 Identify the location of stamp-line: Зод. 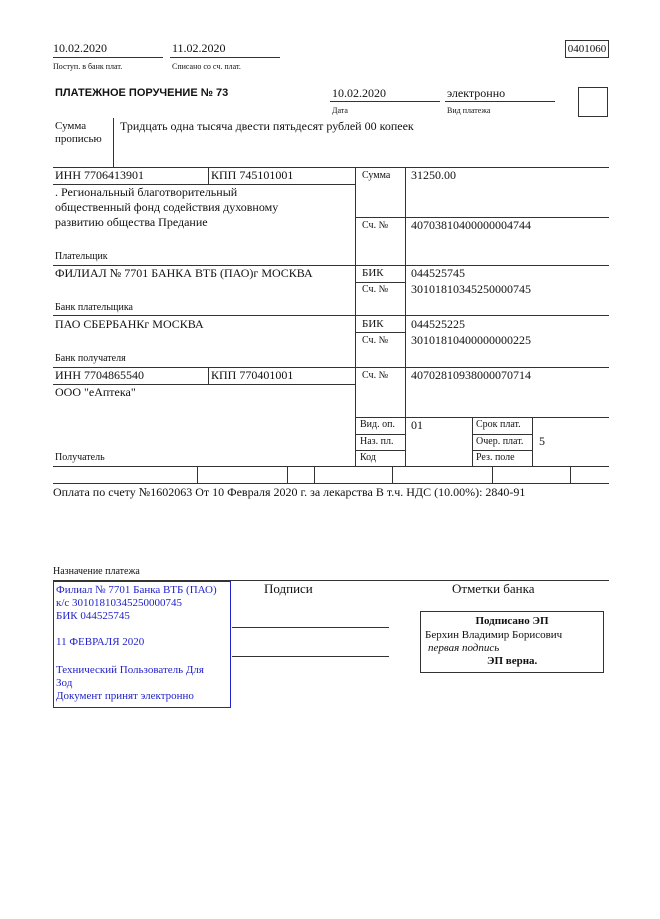
(64, 683).